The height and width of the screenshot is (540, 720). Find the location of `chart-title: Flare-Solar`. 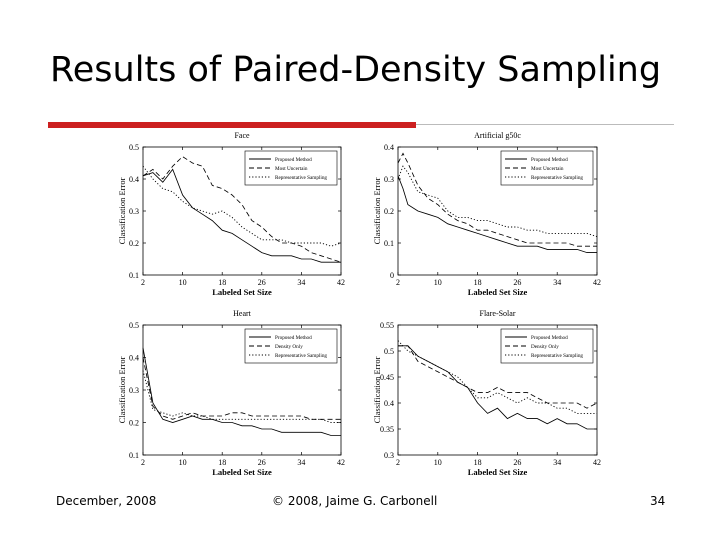

chart-title: Flare-Solar is located at coordinates (498, 313).